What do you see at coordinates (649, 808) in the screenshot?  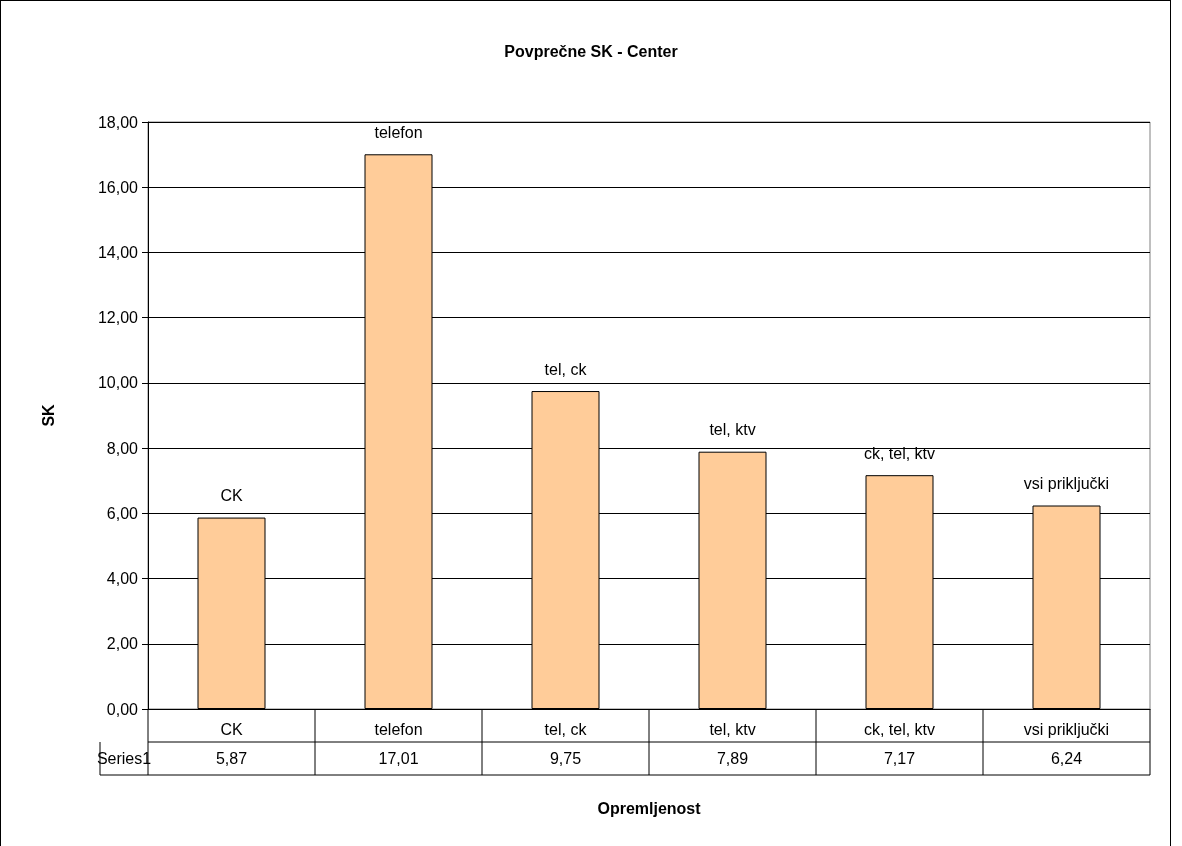 I see `x-axis-title: Opremljenost` at bounding box center [649, 808].